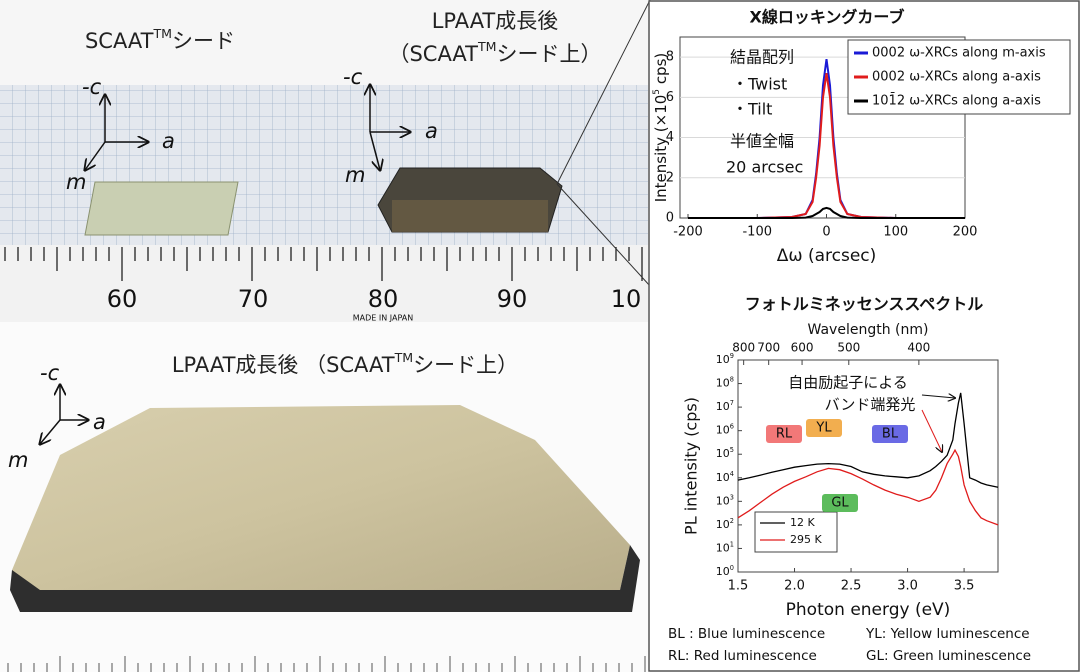 The width and height of the screenshot is (1080, 672). Describe the element at coordinates (827, 17) in the screenshot. I see `chart-title: X線ロッキングカーブ` at that location.